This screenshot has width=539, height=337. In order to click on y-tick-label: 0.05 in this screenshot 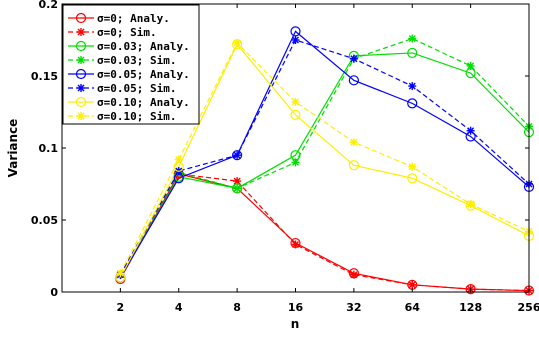, I will do `click(44, 220)`.